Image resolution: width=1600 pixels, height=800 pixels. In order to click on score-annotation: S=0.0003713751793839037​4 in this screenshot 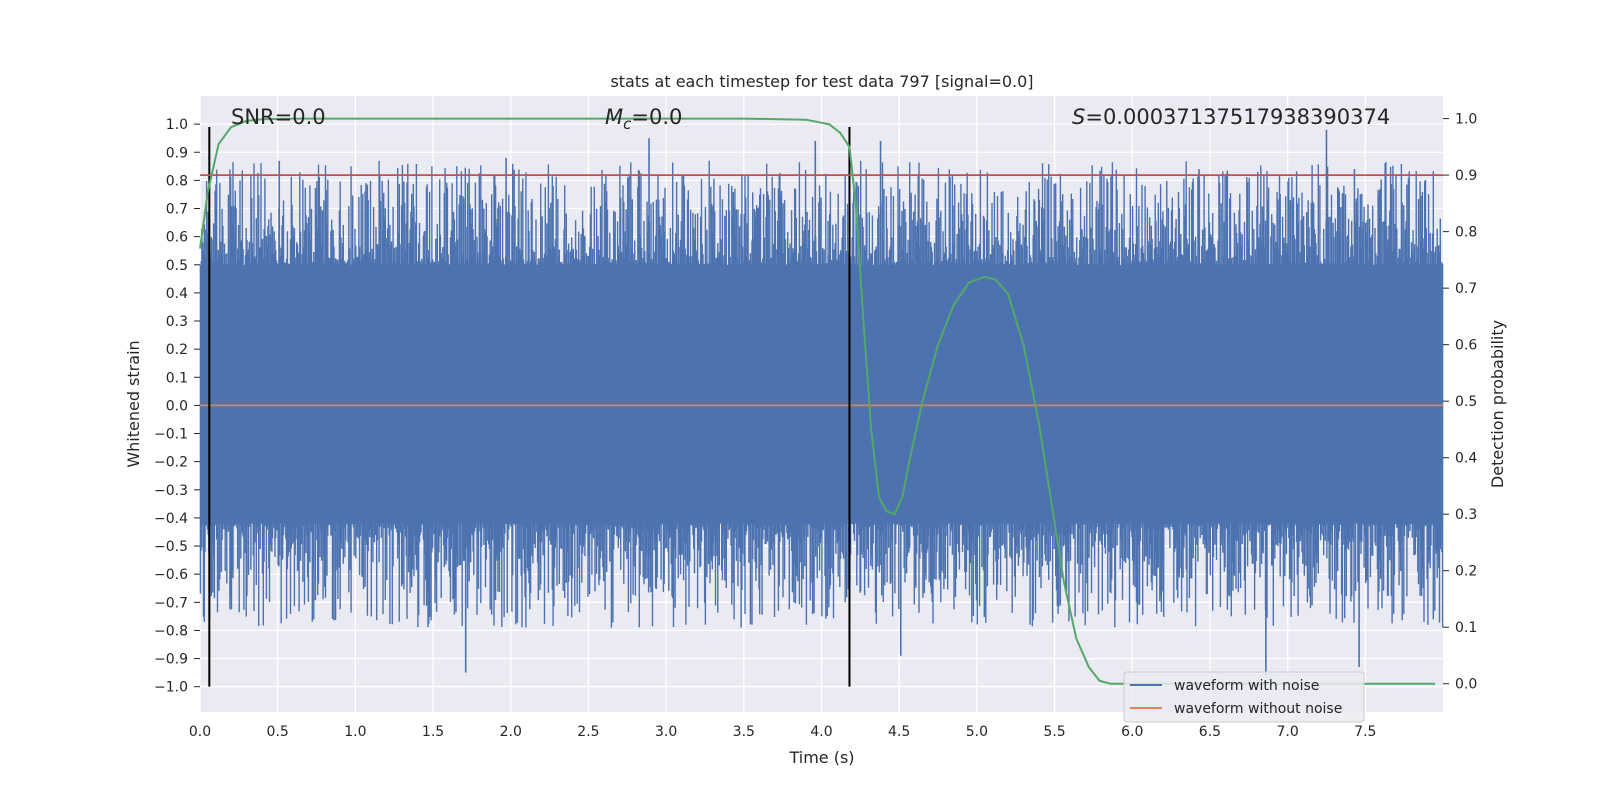, I will do `click(1231, 117)`.